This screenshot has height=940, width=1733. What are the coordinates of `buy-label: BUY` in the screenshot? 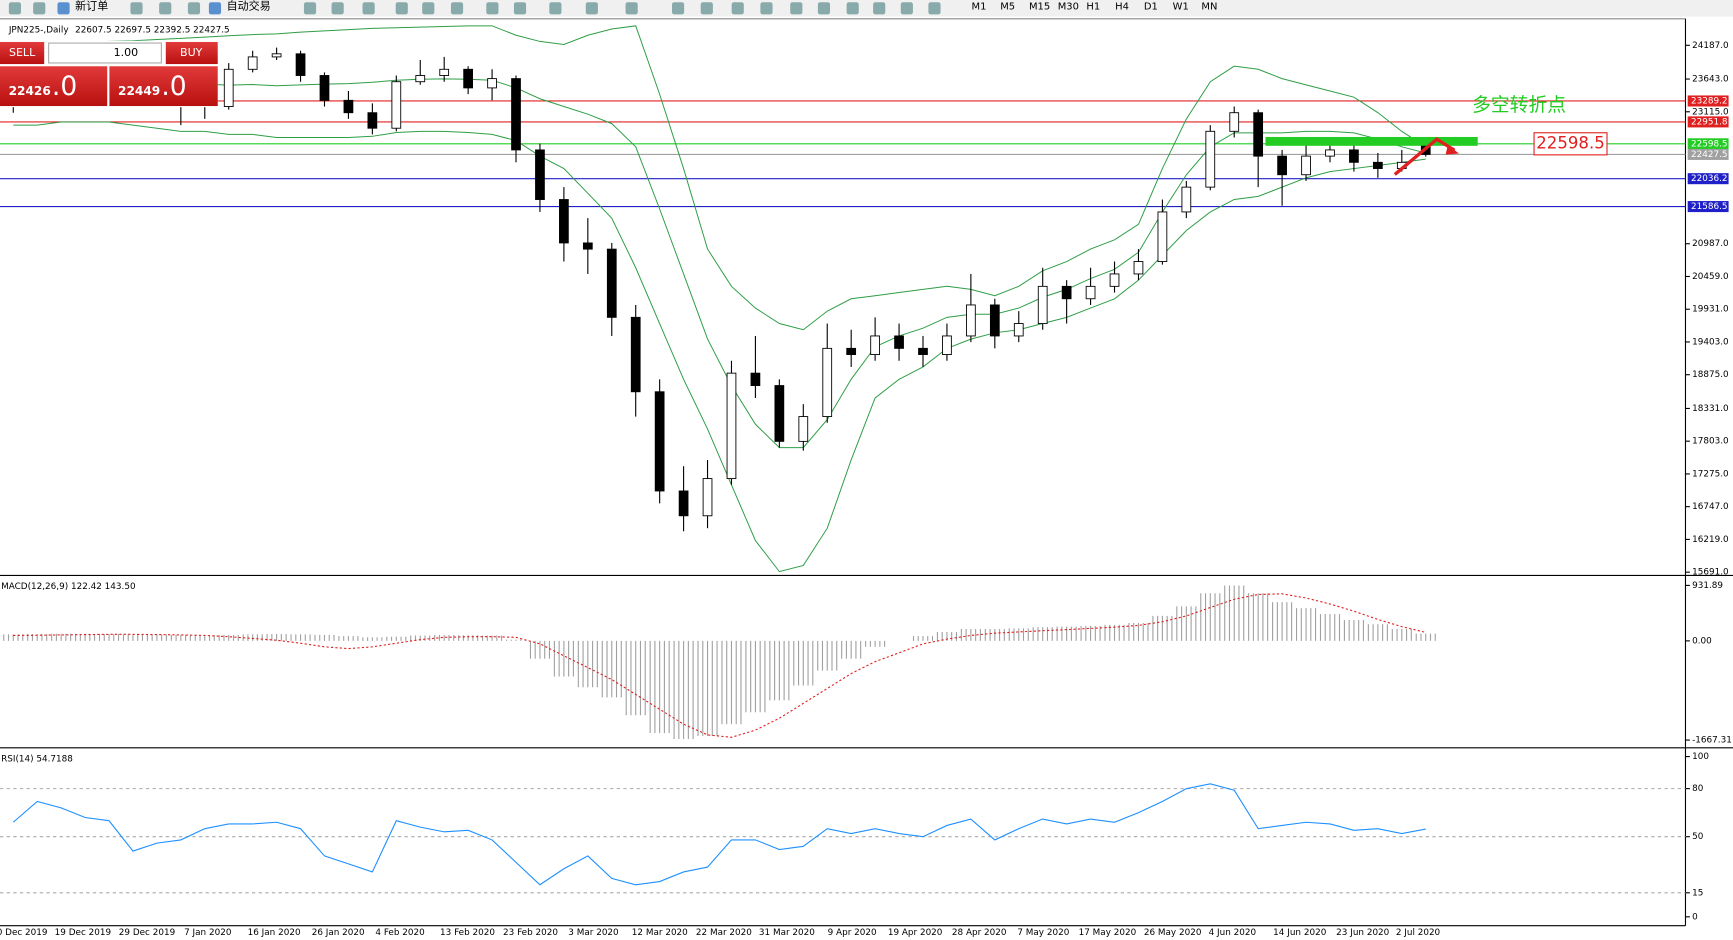 It's located at (191, 52).